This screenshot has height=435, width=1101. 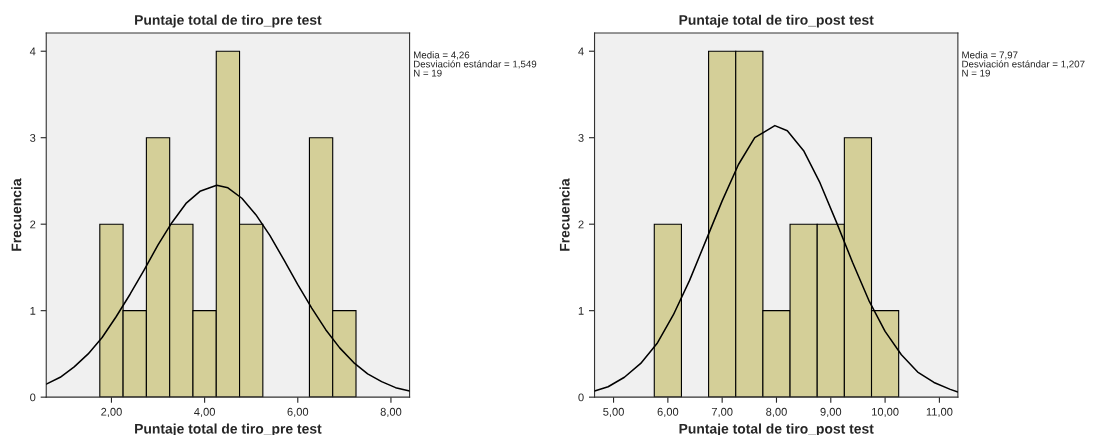 What do you see at coordinates (228, 21) in the screenshot?
I see `chart-title: Puntaje total de tiro_pre test` at bounding box center [228, 21].